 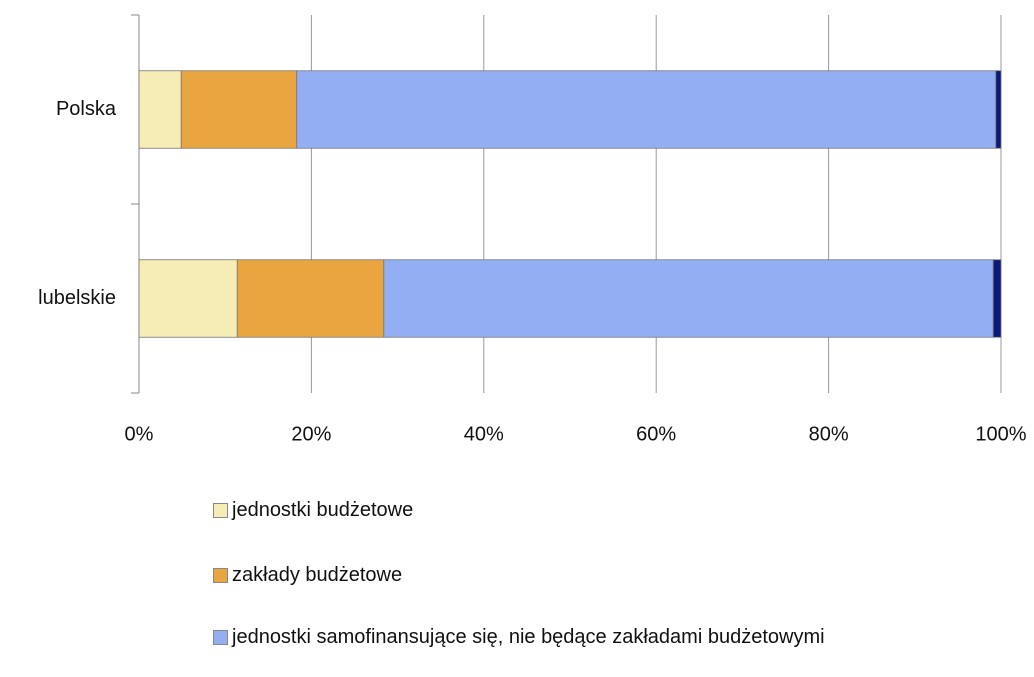 I want to click on y-tick-label: lubelskie, so click(x=77, y=298).